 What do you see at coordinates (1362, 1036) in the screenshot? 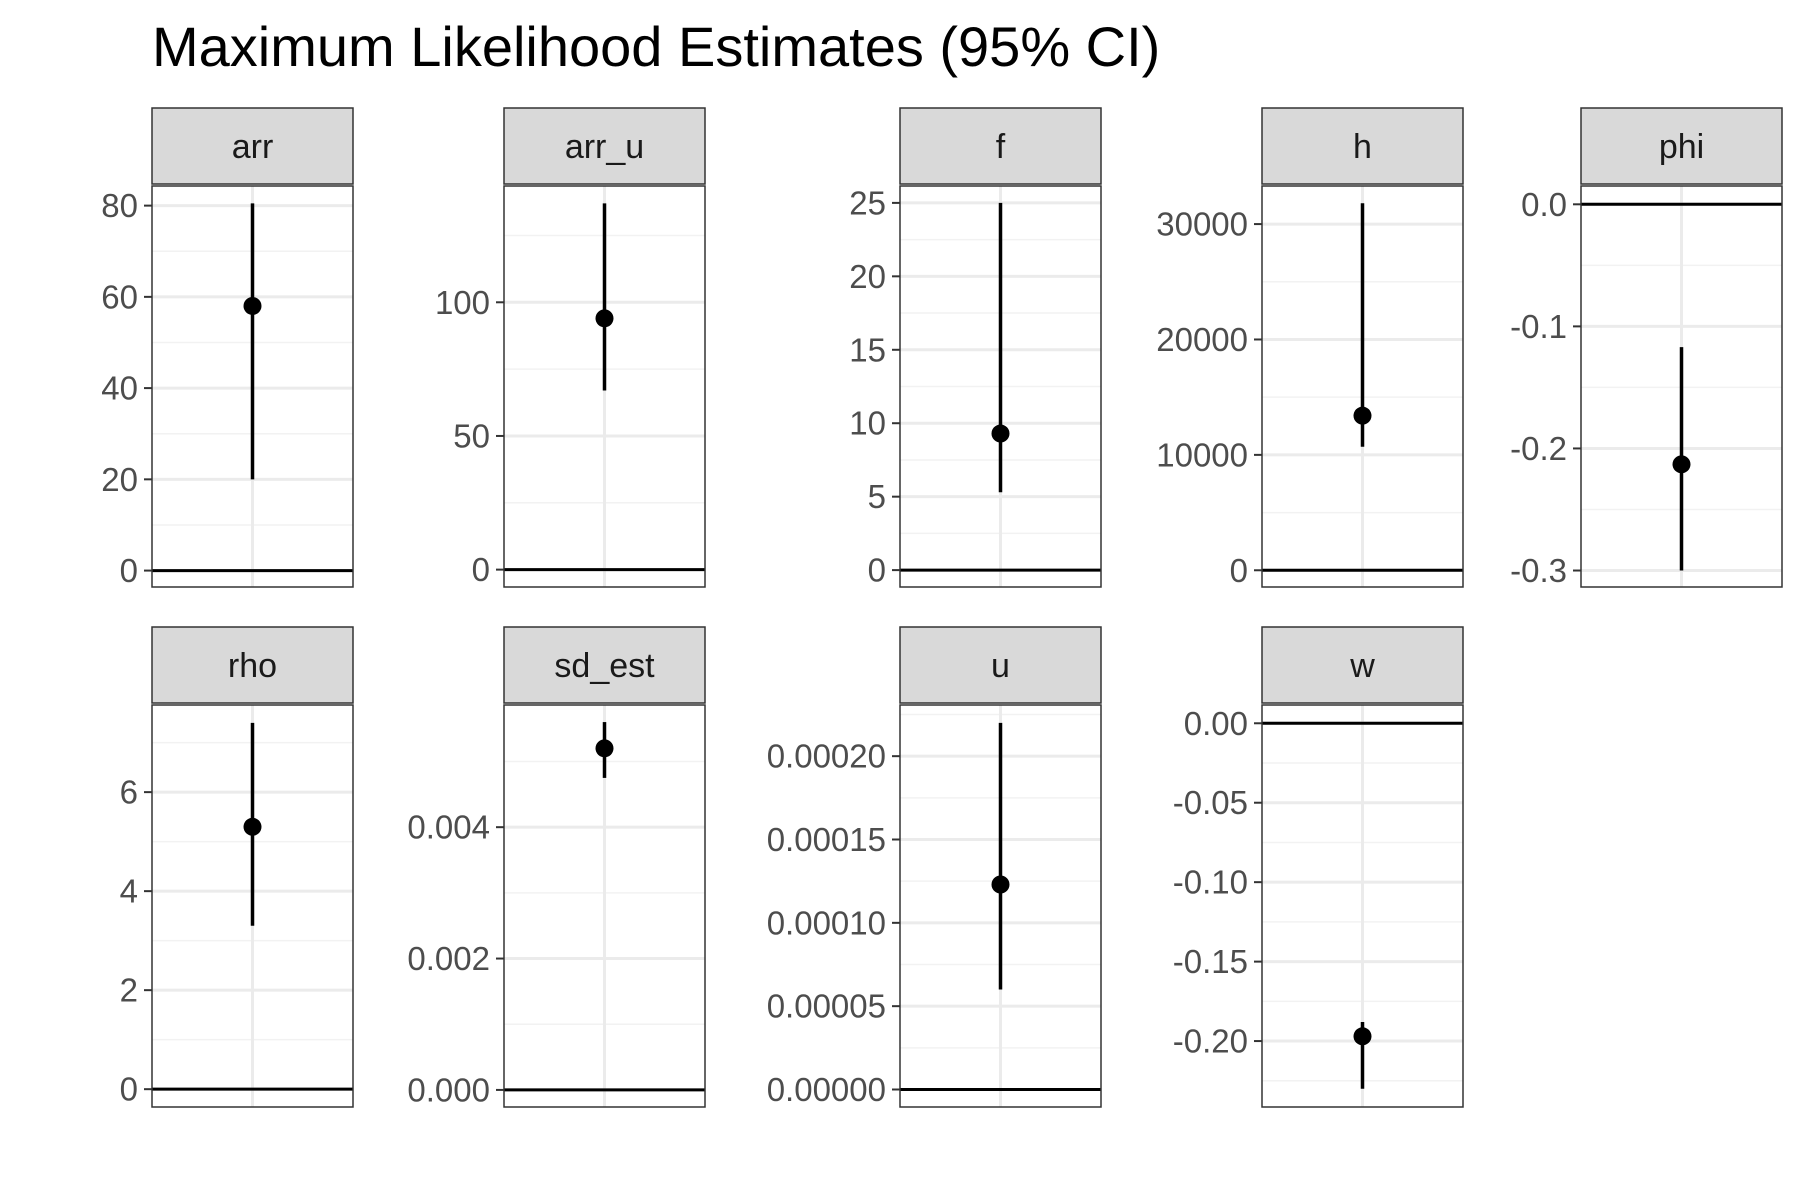
I see `estimate-point-w` at bounding box center [1362, 1036].